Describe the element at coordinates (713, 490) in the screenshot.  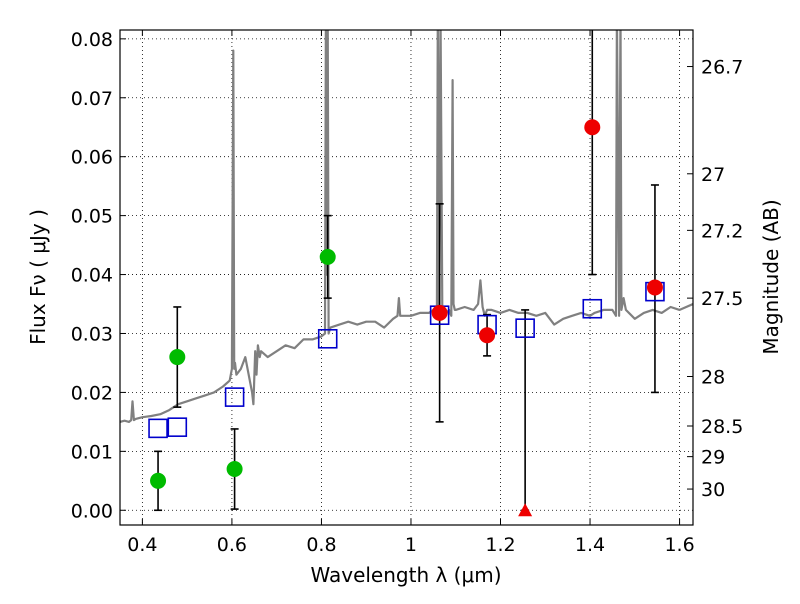
I see `magnitude-tick-label: 30` at that location.